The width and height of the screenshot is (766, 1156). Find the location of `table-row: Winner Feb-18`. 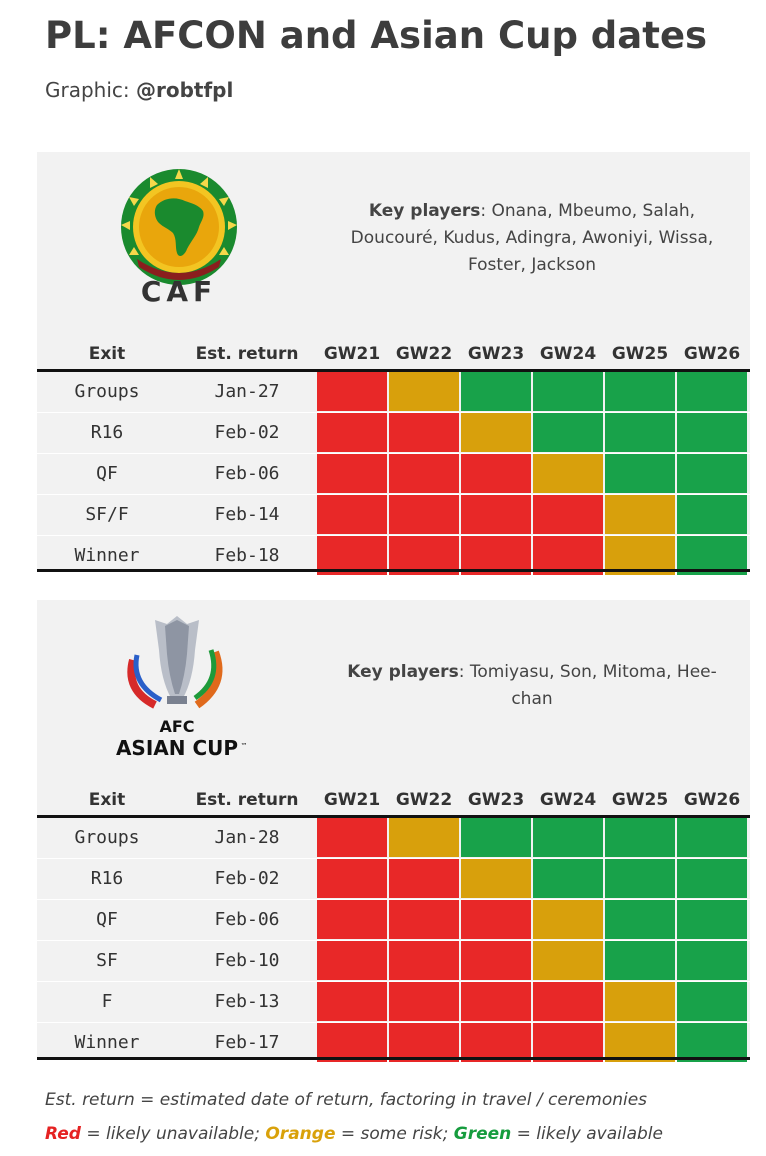

table-row: Winner Feb-18 is located at coordinates (393, 556).